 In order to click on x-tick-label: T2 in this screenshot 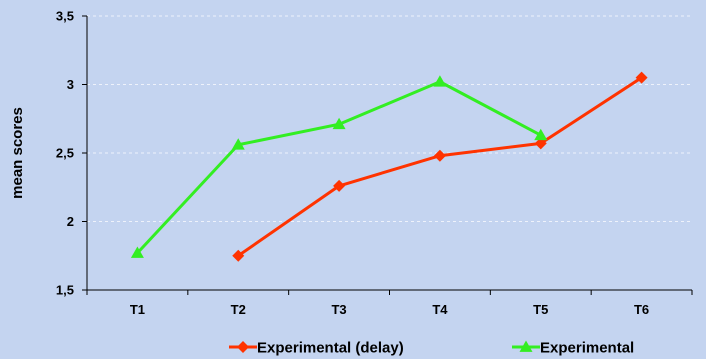, I will do `click(238, 309)`.